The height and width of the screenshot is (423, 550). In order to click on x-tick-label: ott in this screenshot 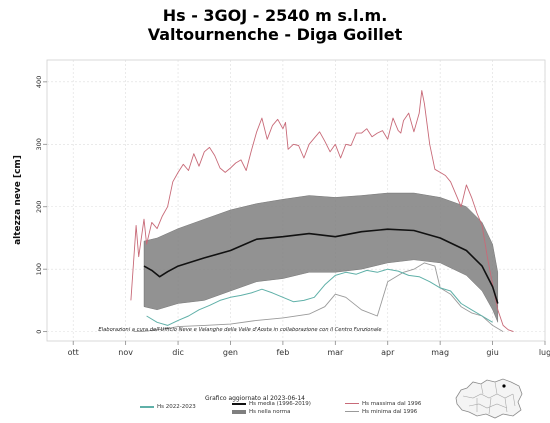, I will do `click(73, 352)`.